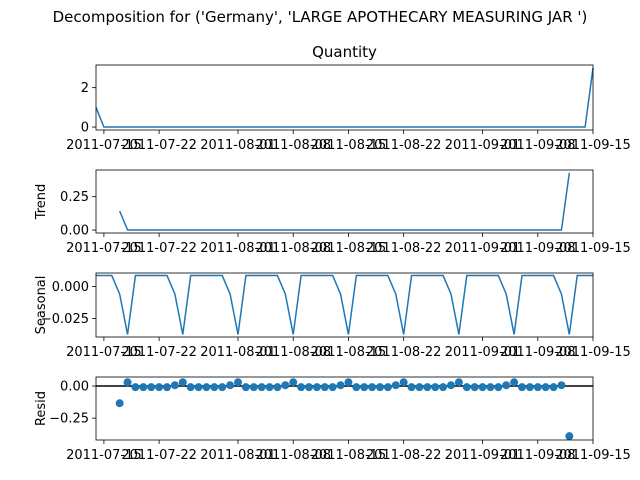 The height and width of the screenshot is (480, 640). I want to click on y-tick-label: 0.25, so click(74, 197).